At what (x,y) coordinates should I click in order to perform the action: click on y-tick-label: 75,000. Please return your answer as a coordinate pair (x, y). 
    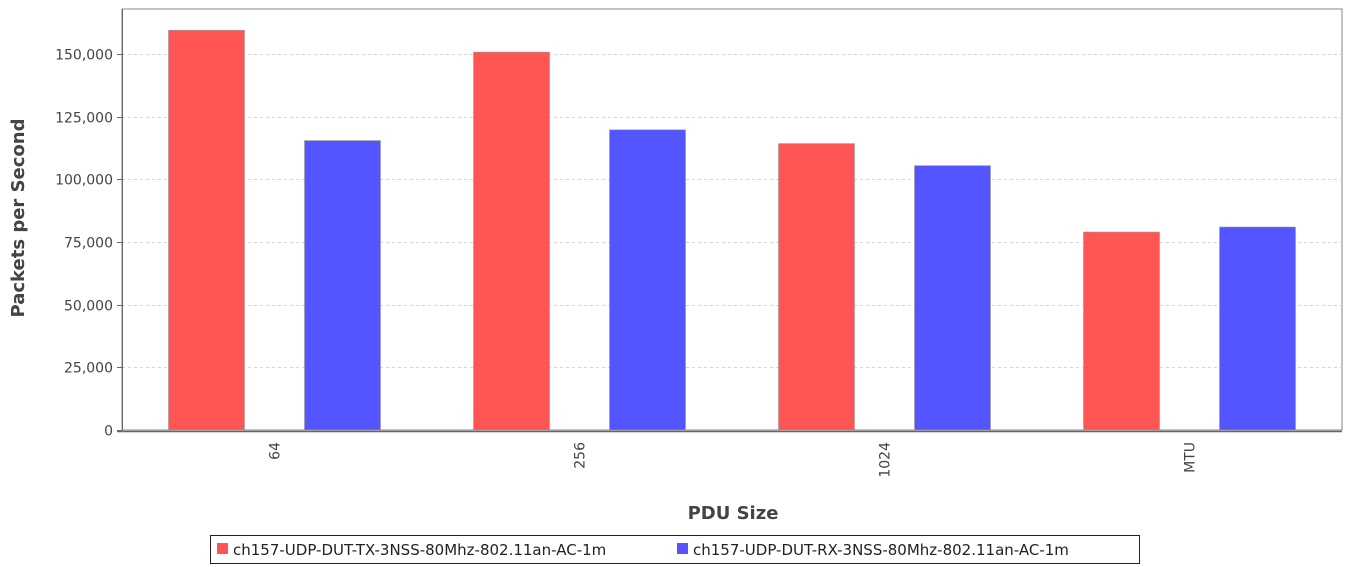
    Looking at the image, I should click on (88, 244).